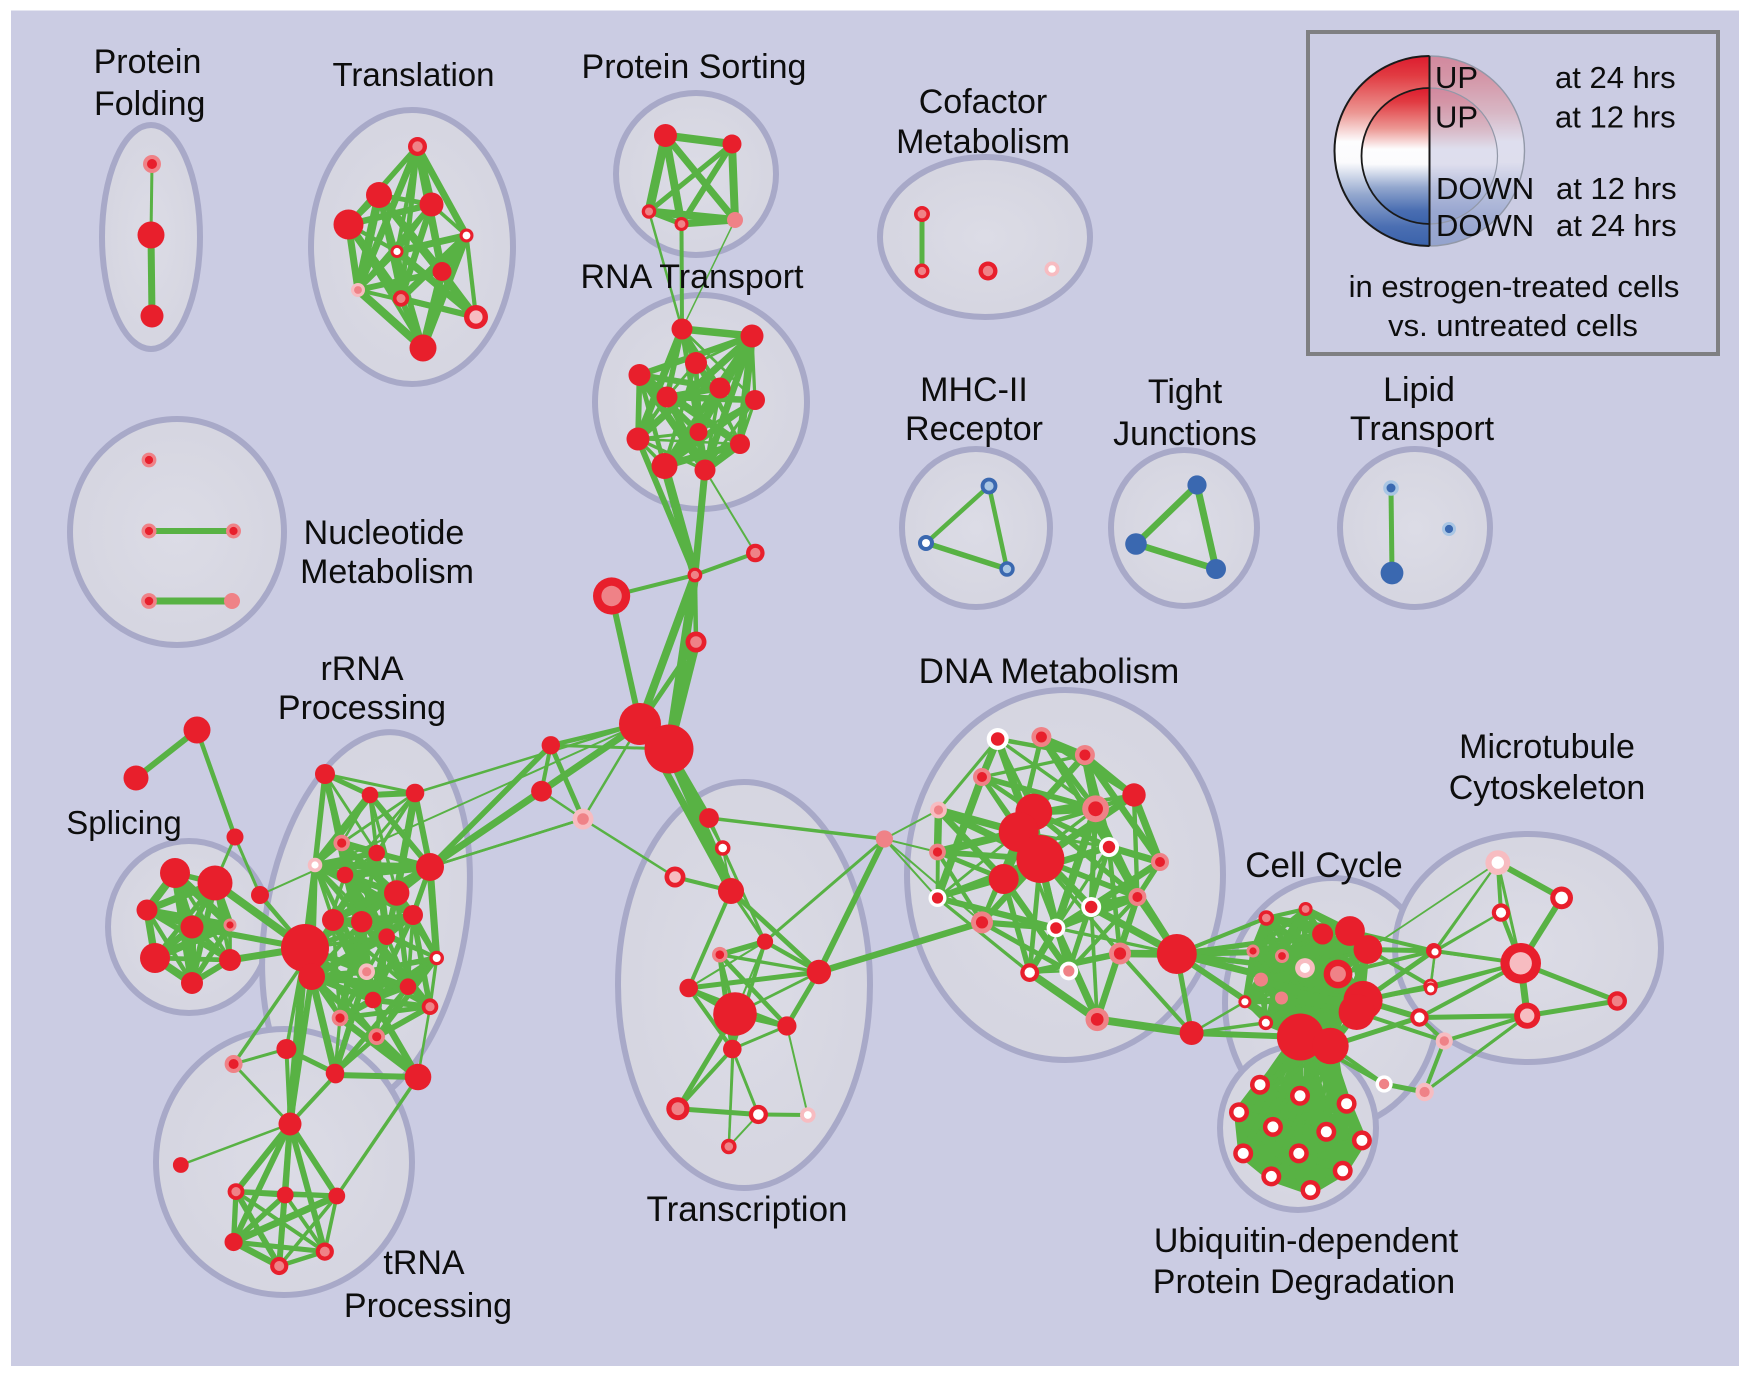 The width and height of the screenshot is (1750, 1376). I want to click on svg-text: in estrogen-treated cells, so click(1514, 286).